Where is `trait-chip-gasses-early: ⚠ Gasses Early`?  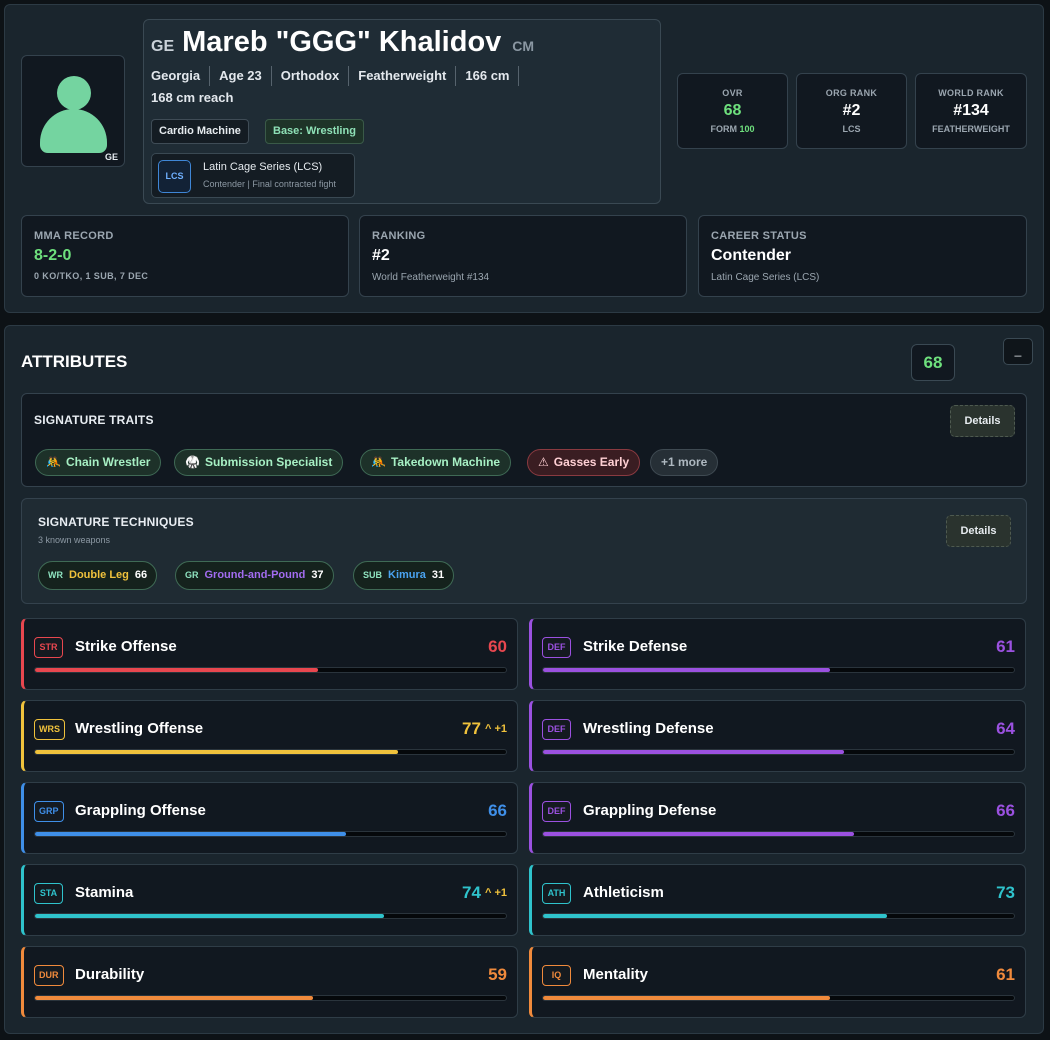 trait-chip-gasses-early: ⚠ Gasses Early is located at coordinates (584, 462).